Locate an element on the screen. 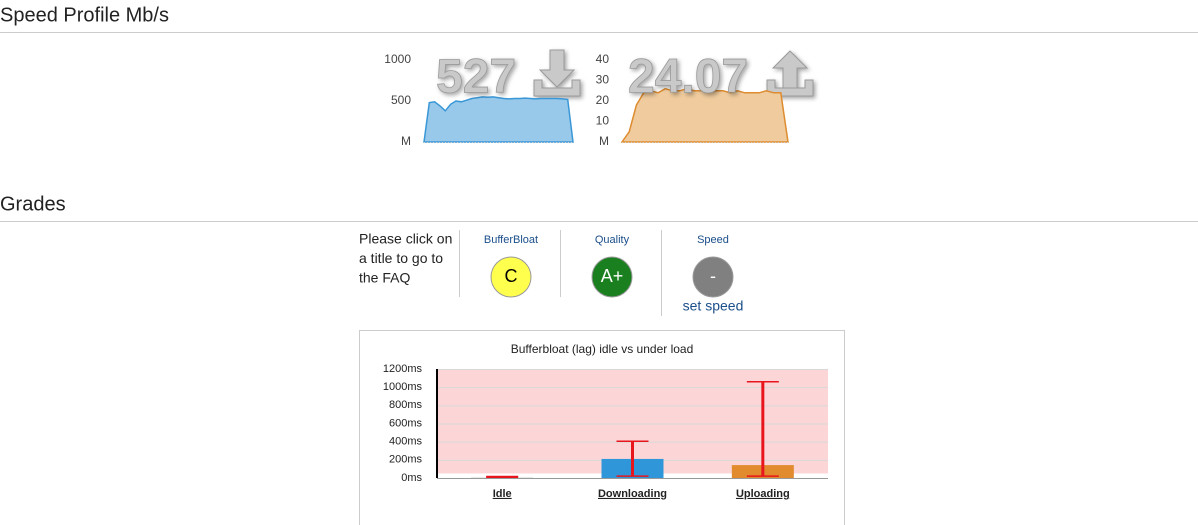 This screenshot has height=525, width=1198. instruction: a title to go to is located at coordinates (401, 258).